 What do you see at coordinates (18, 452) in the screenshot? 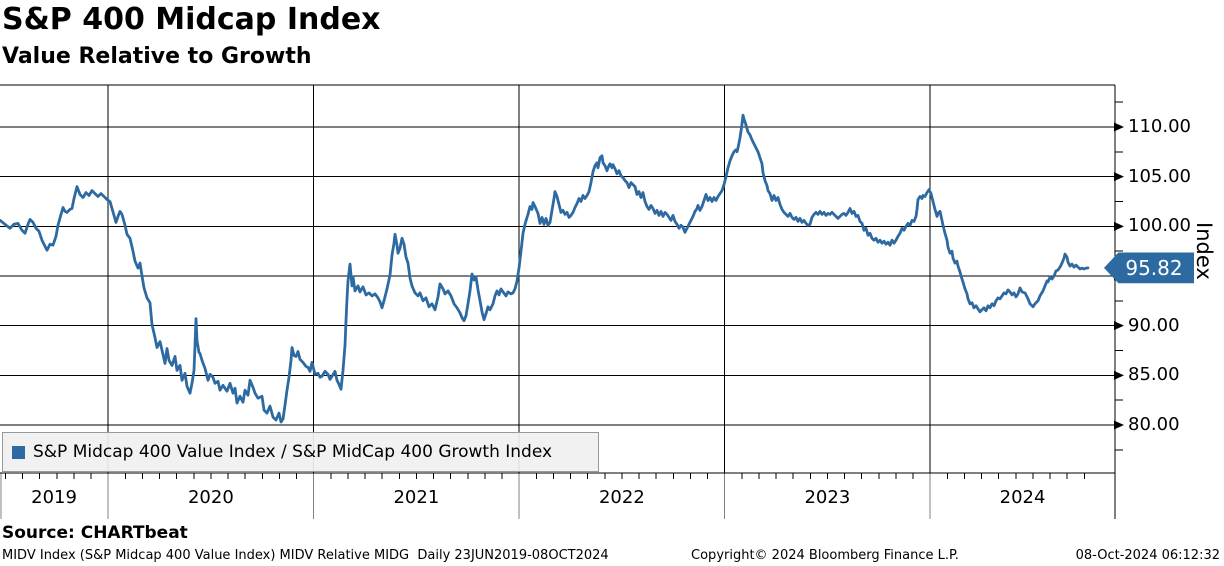
I see `legend-swatch-icon` at bounding box center [18, 452].